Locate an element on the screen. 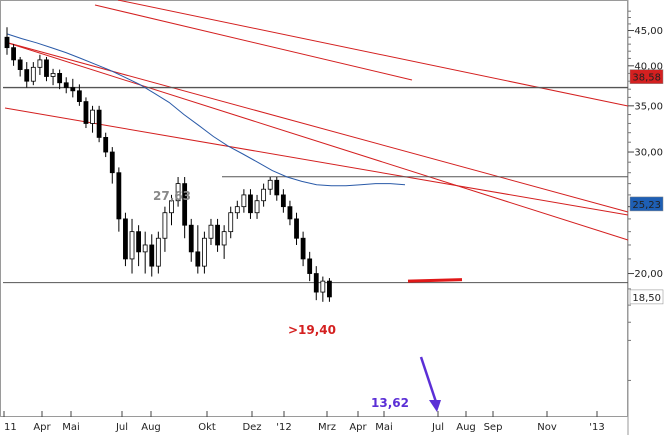 The width and height of the screenshot is (667, 435). x-tick-label: Nov is located at coordinates (547, 427).